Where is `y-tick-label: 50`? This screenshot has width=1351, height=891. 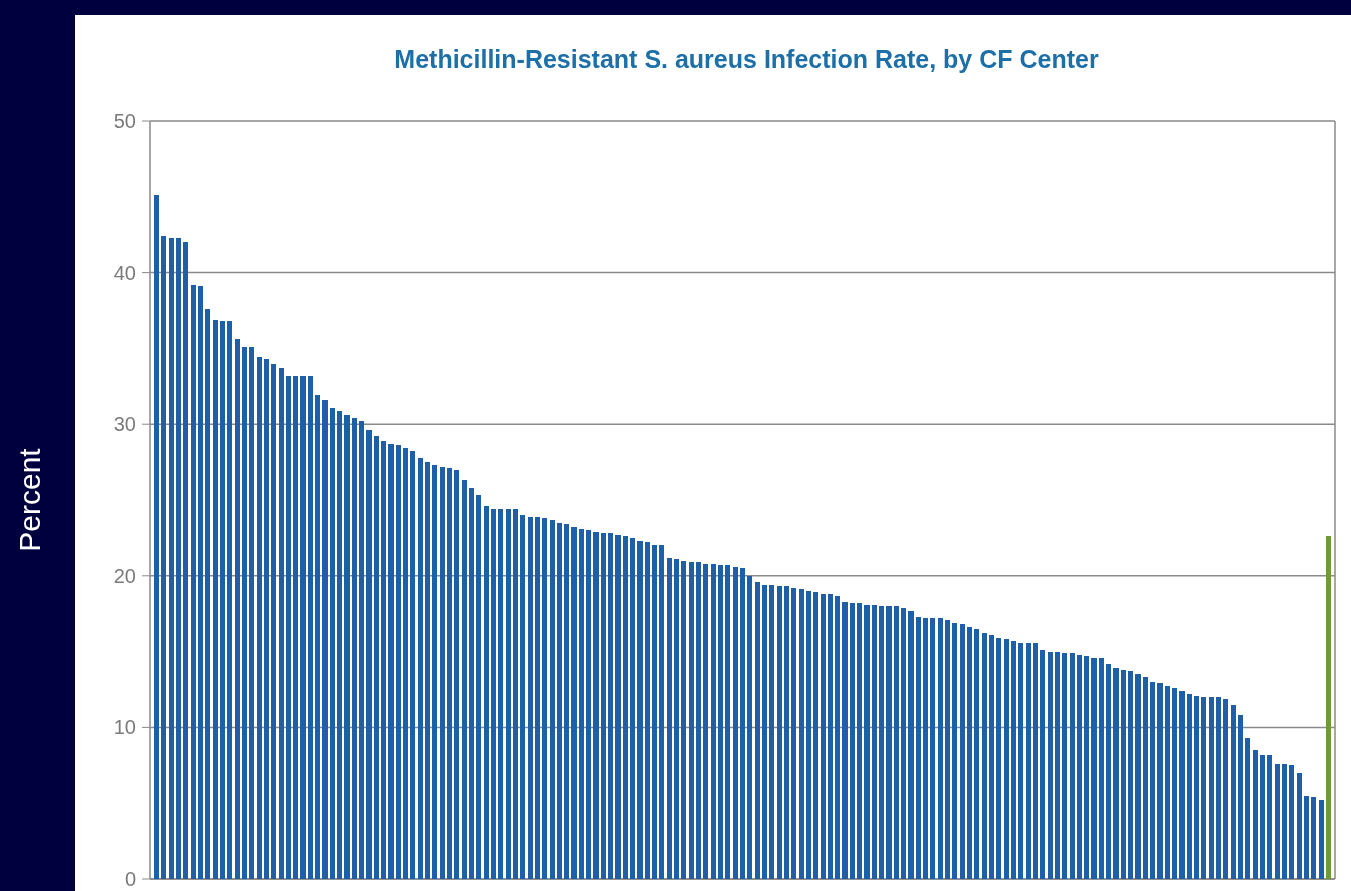
y-tick-label: 50 is located at coordinates (124, 121).